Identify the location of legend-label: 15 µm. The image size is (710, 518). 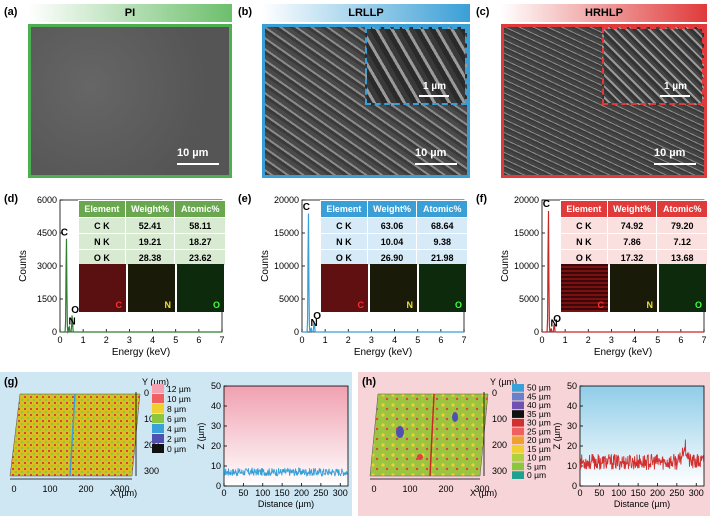
(539, 449).